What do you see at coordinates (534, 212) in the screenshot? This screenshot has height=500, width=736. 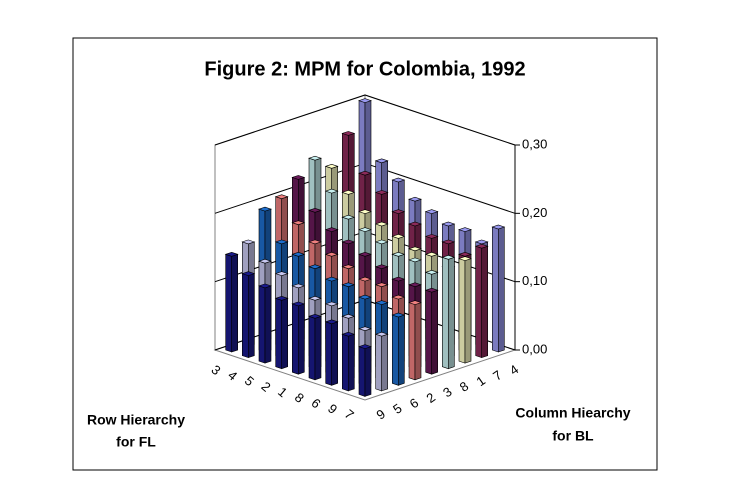 I see `z-tick-label: 0,20` at bounding box center [534, 212].